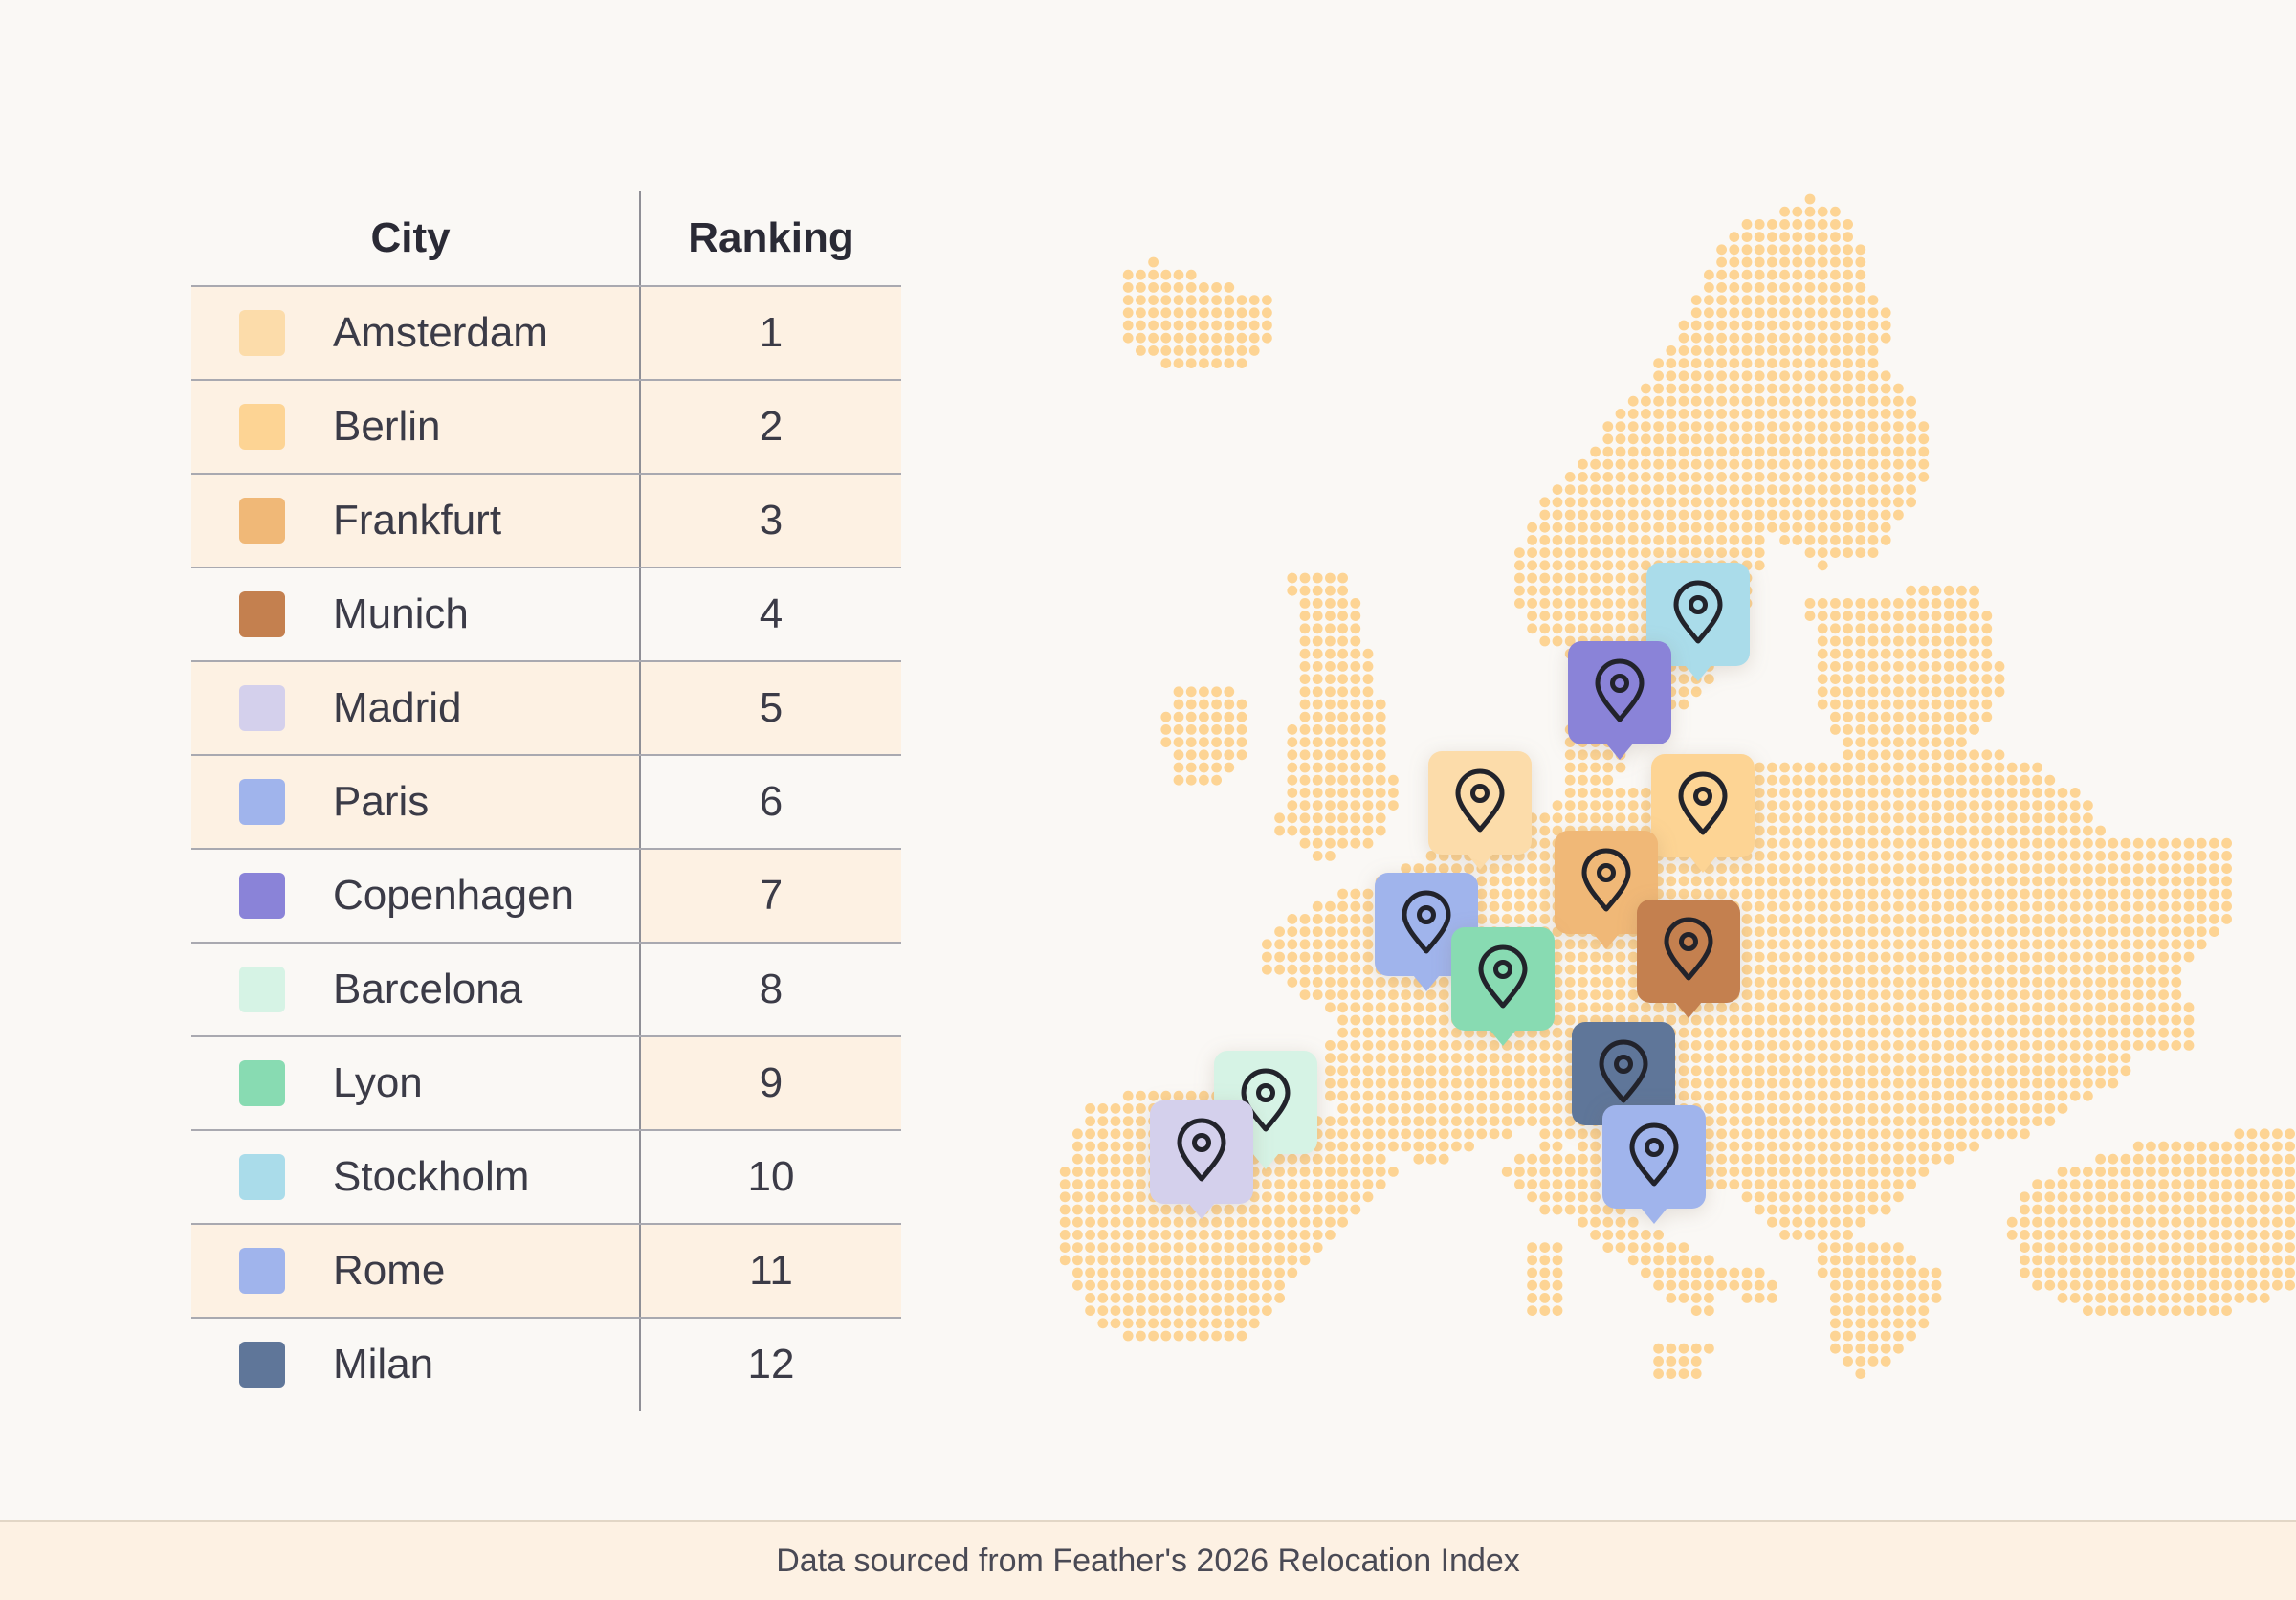 The height and width of the screenshot is (1600, 2296). Describe the element at coordinates (771, 1083) in the screenshot. I see `ranking-cell: 9` at that location.